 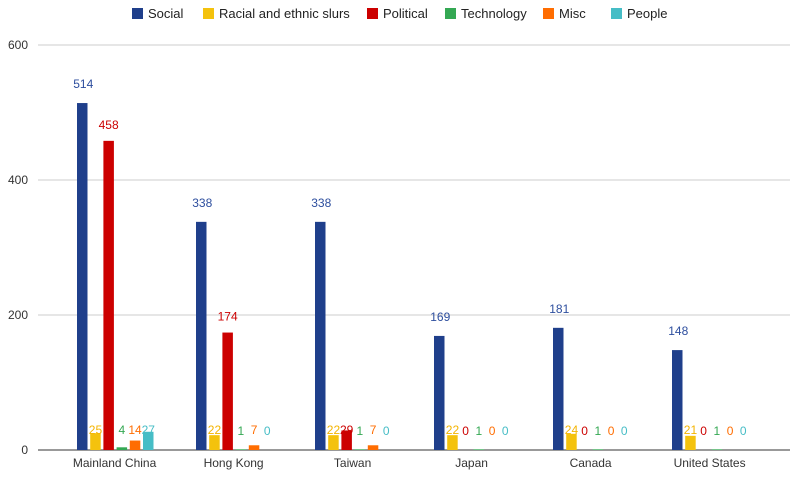 What do you see at coordinates (24, 450) in the screenshot?
I see `y-tick-label: 0` at bounding box center [24, 450].